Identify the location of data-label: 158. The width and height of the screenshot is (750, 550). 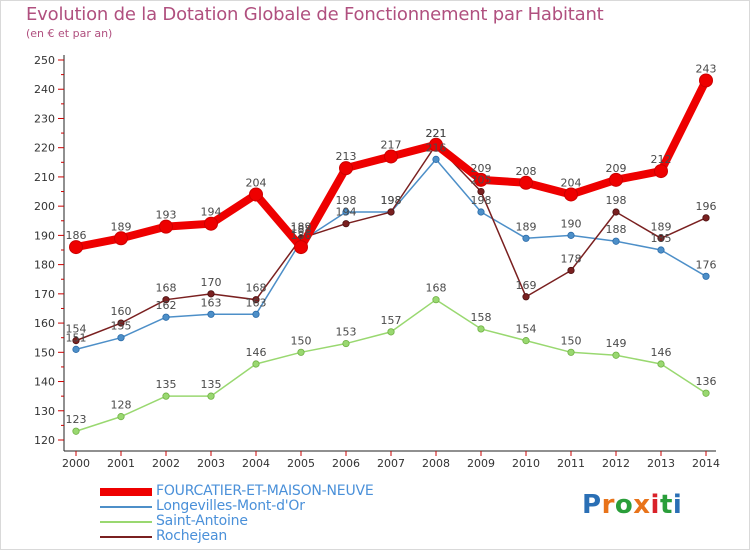
(481, 317).